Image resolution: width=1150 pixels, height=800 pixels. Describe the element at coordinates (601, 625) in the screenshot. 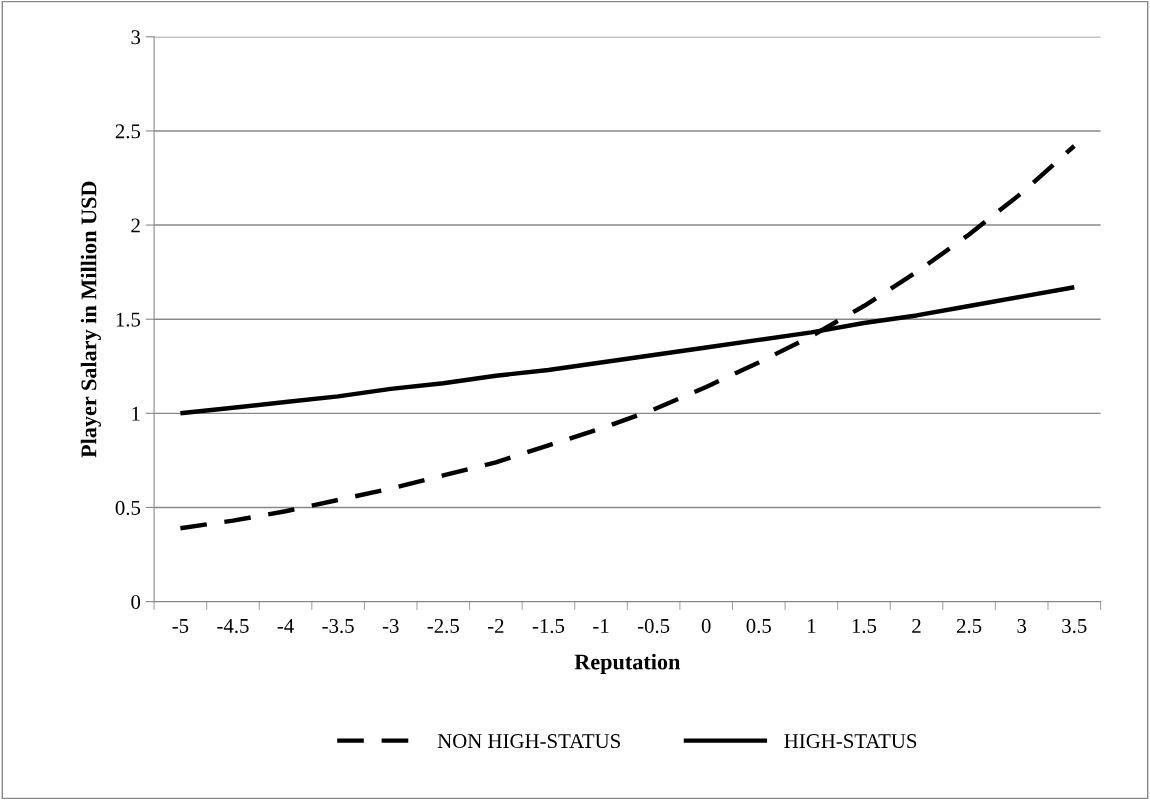

I see `x-tick-label: -1` at that location.